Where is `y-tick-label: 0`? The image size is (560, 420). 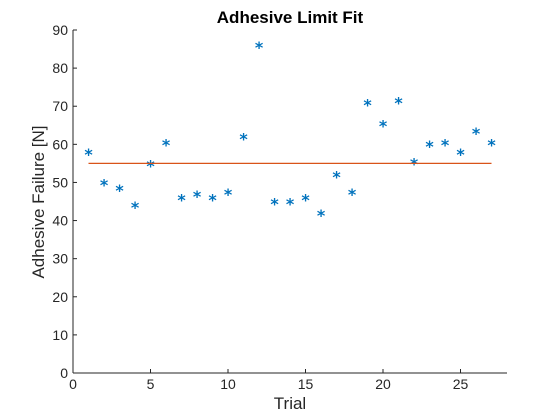
y-tick-label: 0 is located at coordinates (64, 373).